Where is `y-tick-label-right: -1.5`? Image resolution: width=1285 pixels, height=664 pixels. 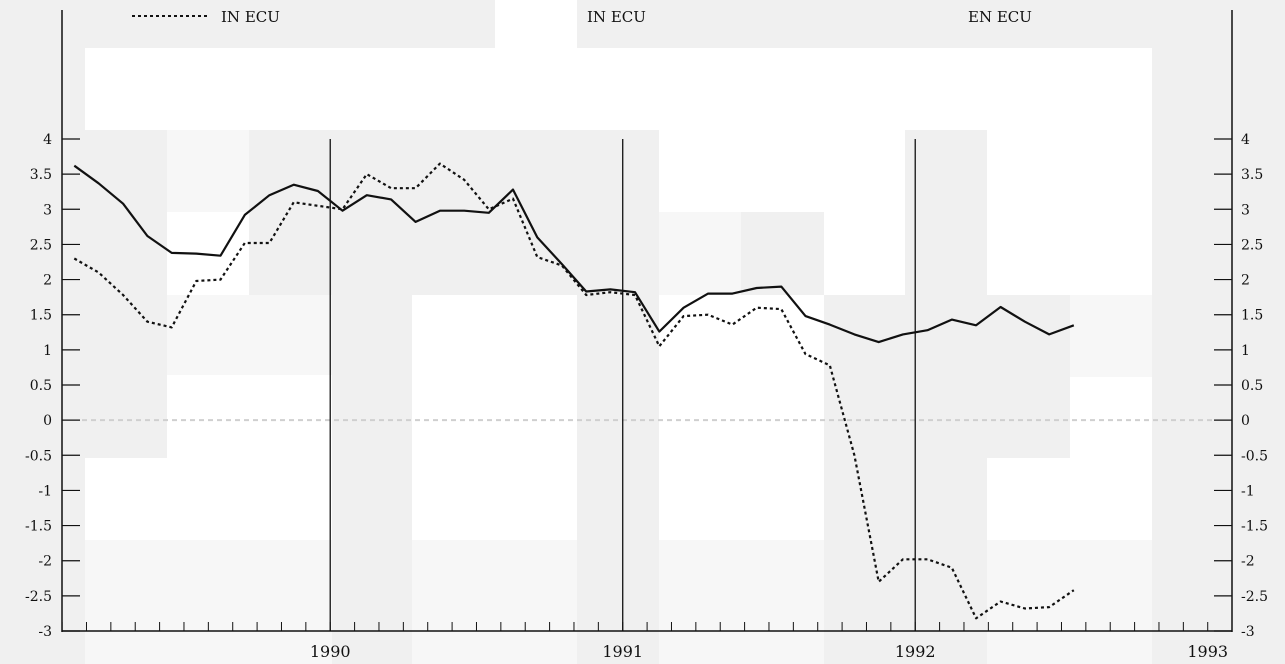
y-tick-label-right: -1.5 is located at coordinates (1254, 527).